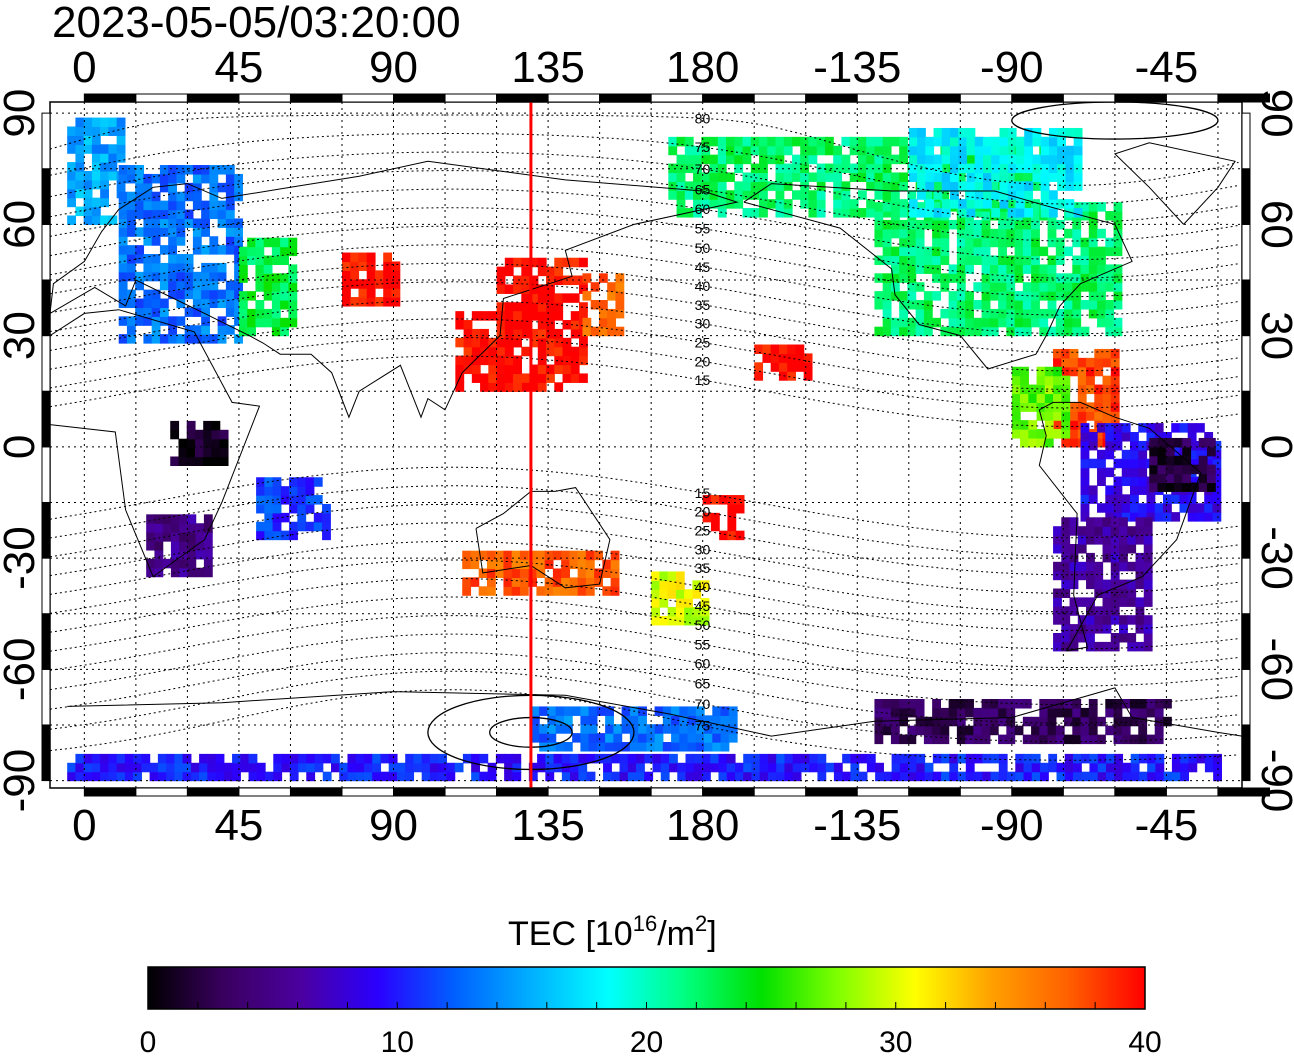  Describe the element at coordinates (1120, 526) in the screenshot. I see `coastline` at that location.